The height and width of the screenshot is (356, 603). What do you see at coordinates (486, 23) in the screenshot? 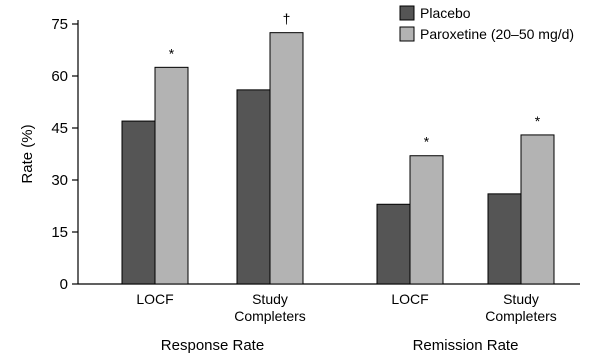
I see `legend: Placebo Paroxetine (20–50 mg/d)` at bounding box center [486, 23].